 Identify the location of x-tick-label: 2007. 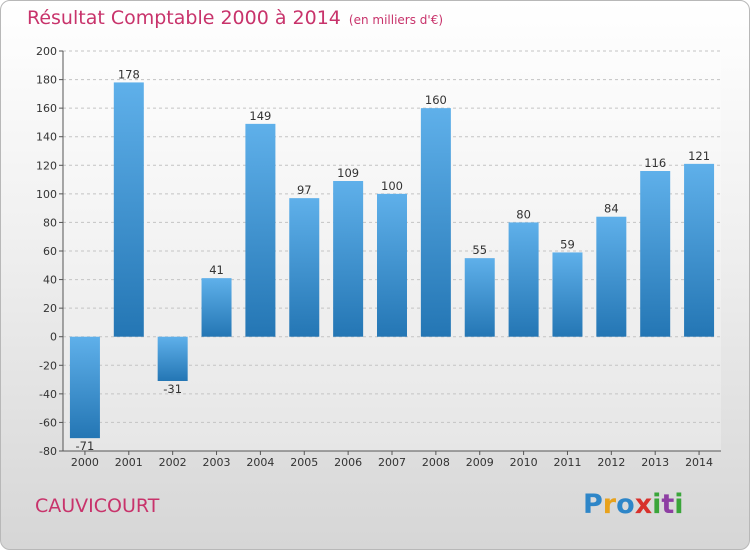
(392, 462).